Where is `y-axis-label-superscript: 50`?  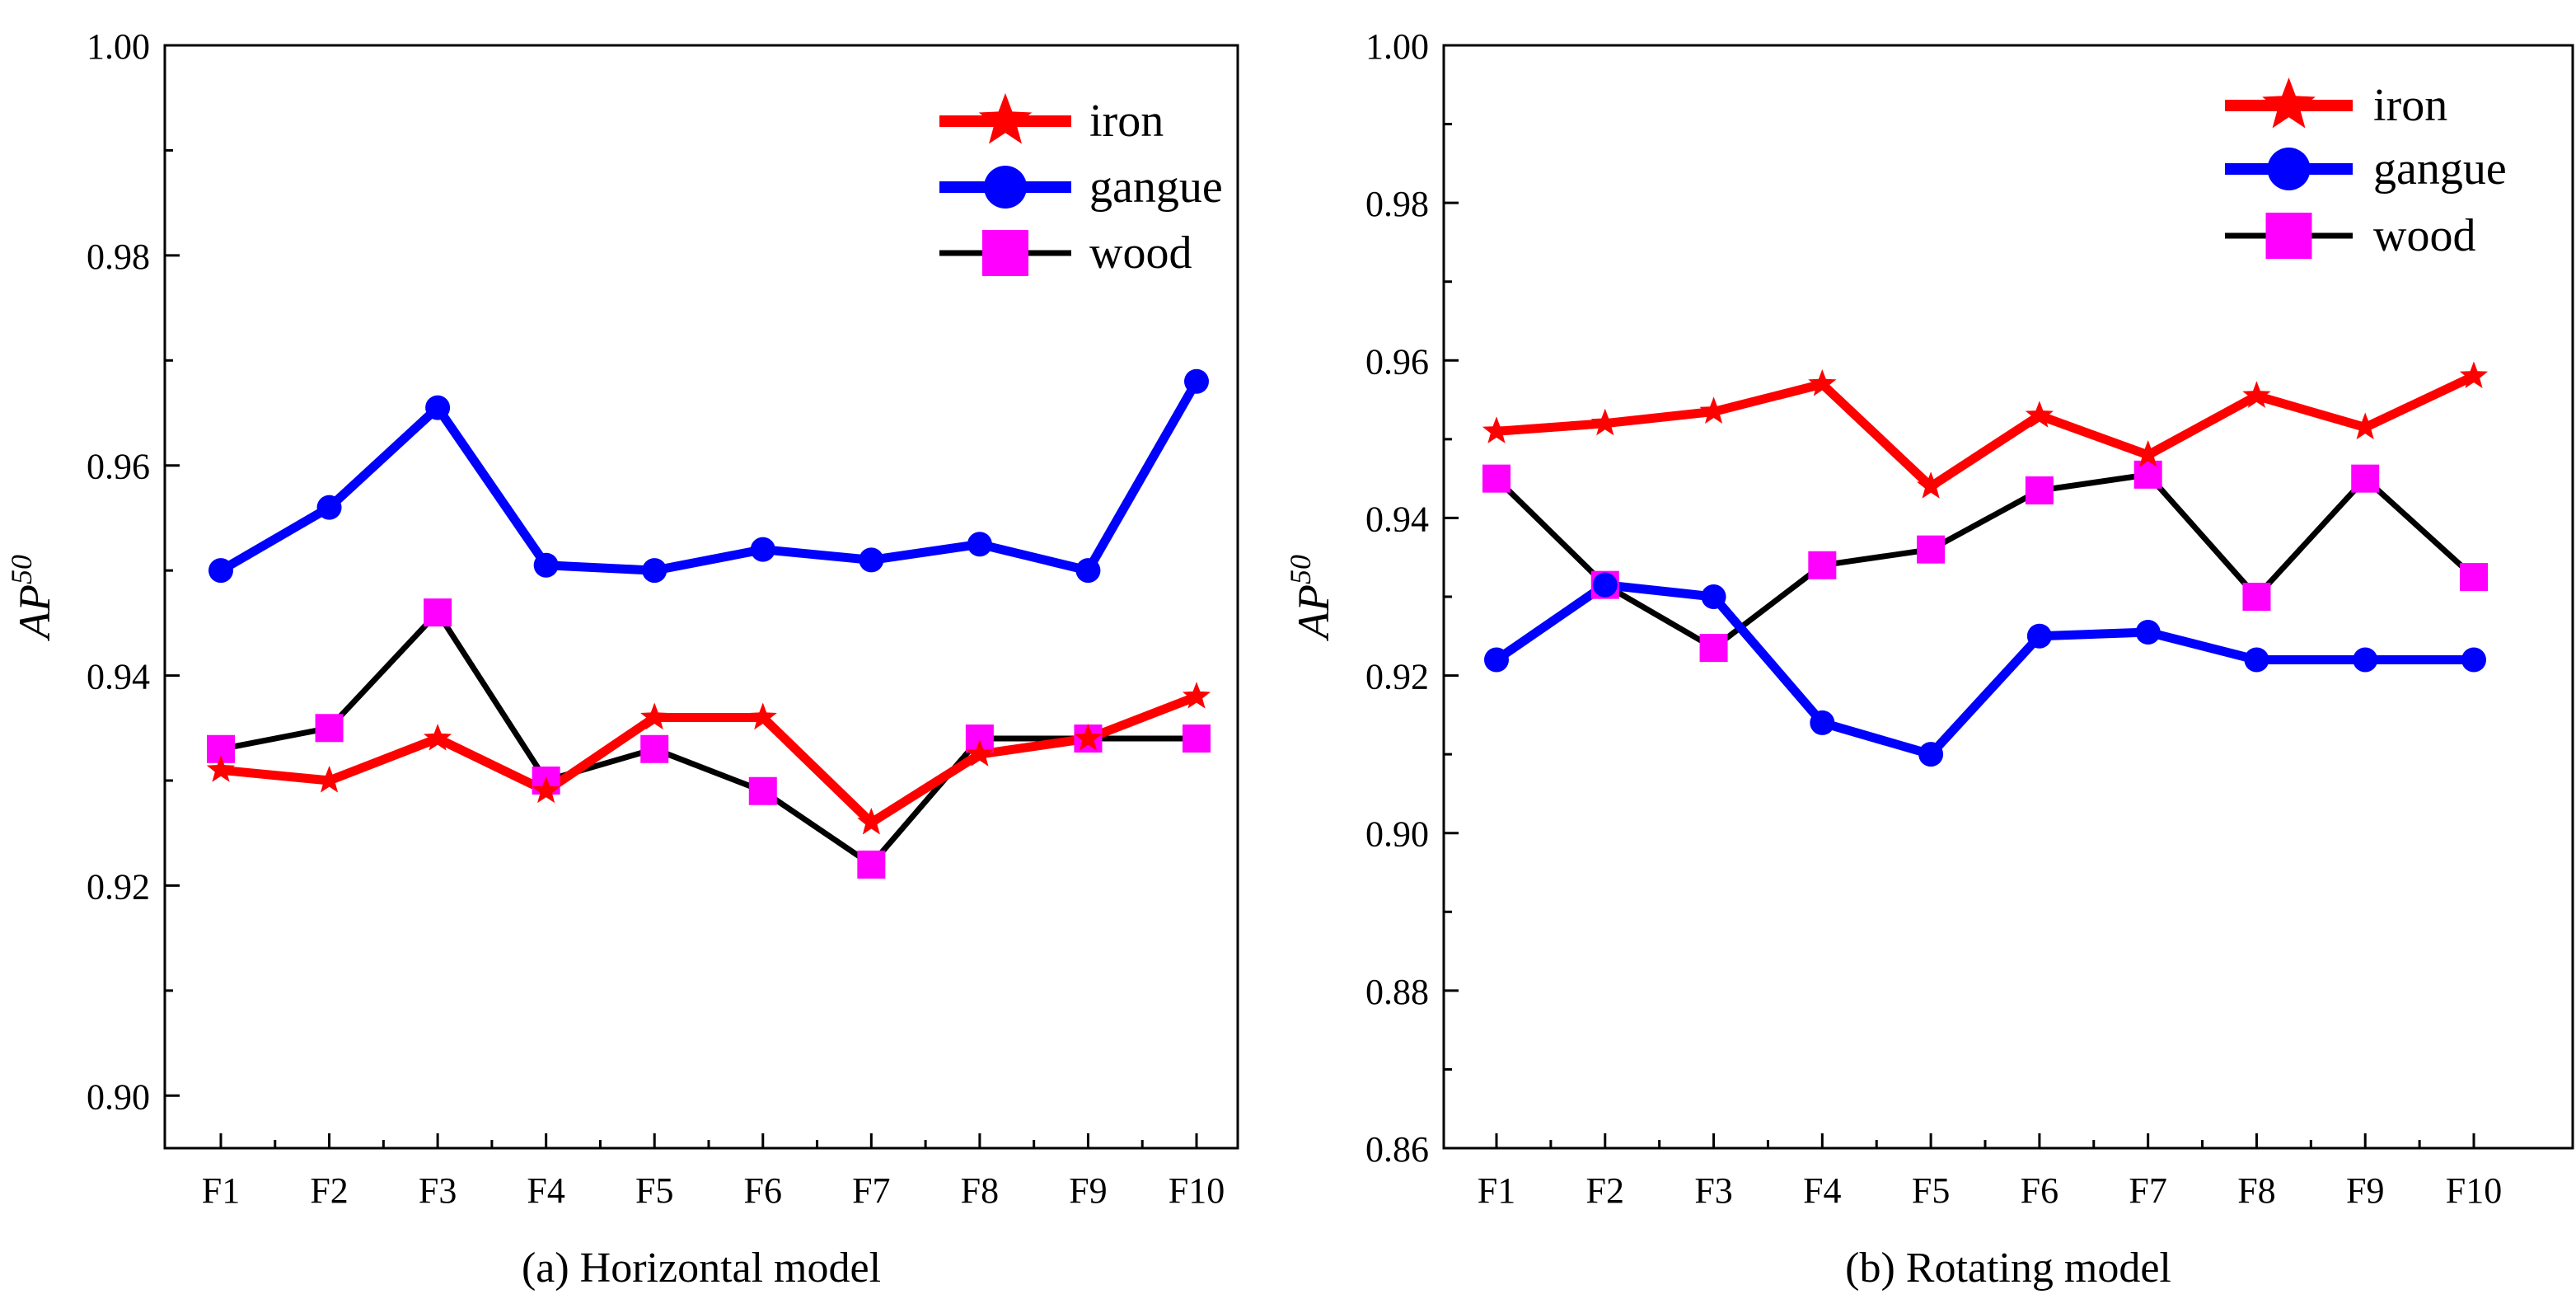 y-axis-label-superscript: 50 is located at coordinates (21, 569).